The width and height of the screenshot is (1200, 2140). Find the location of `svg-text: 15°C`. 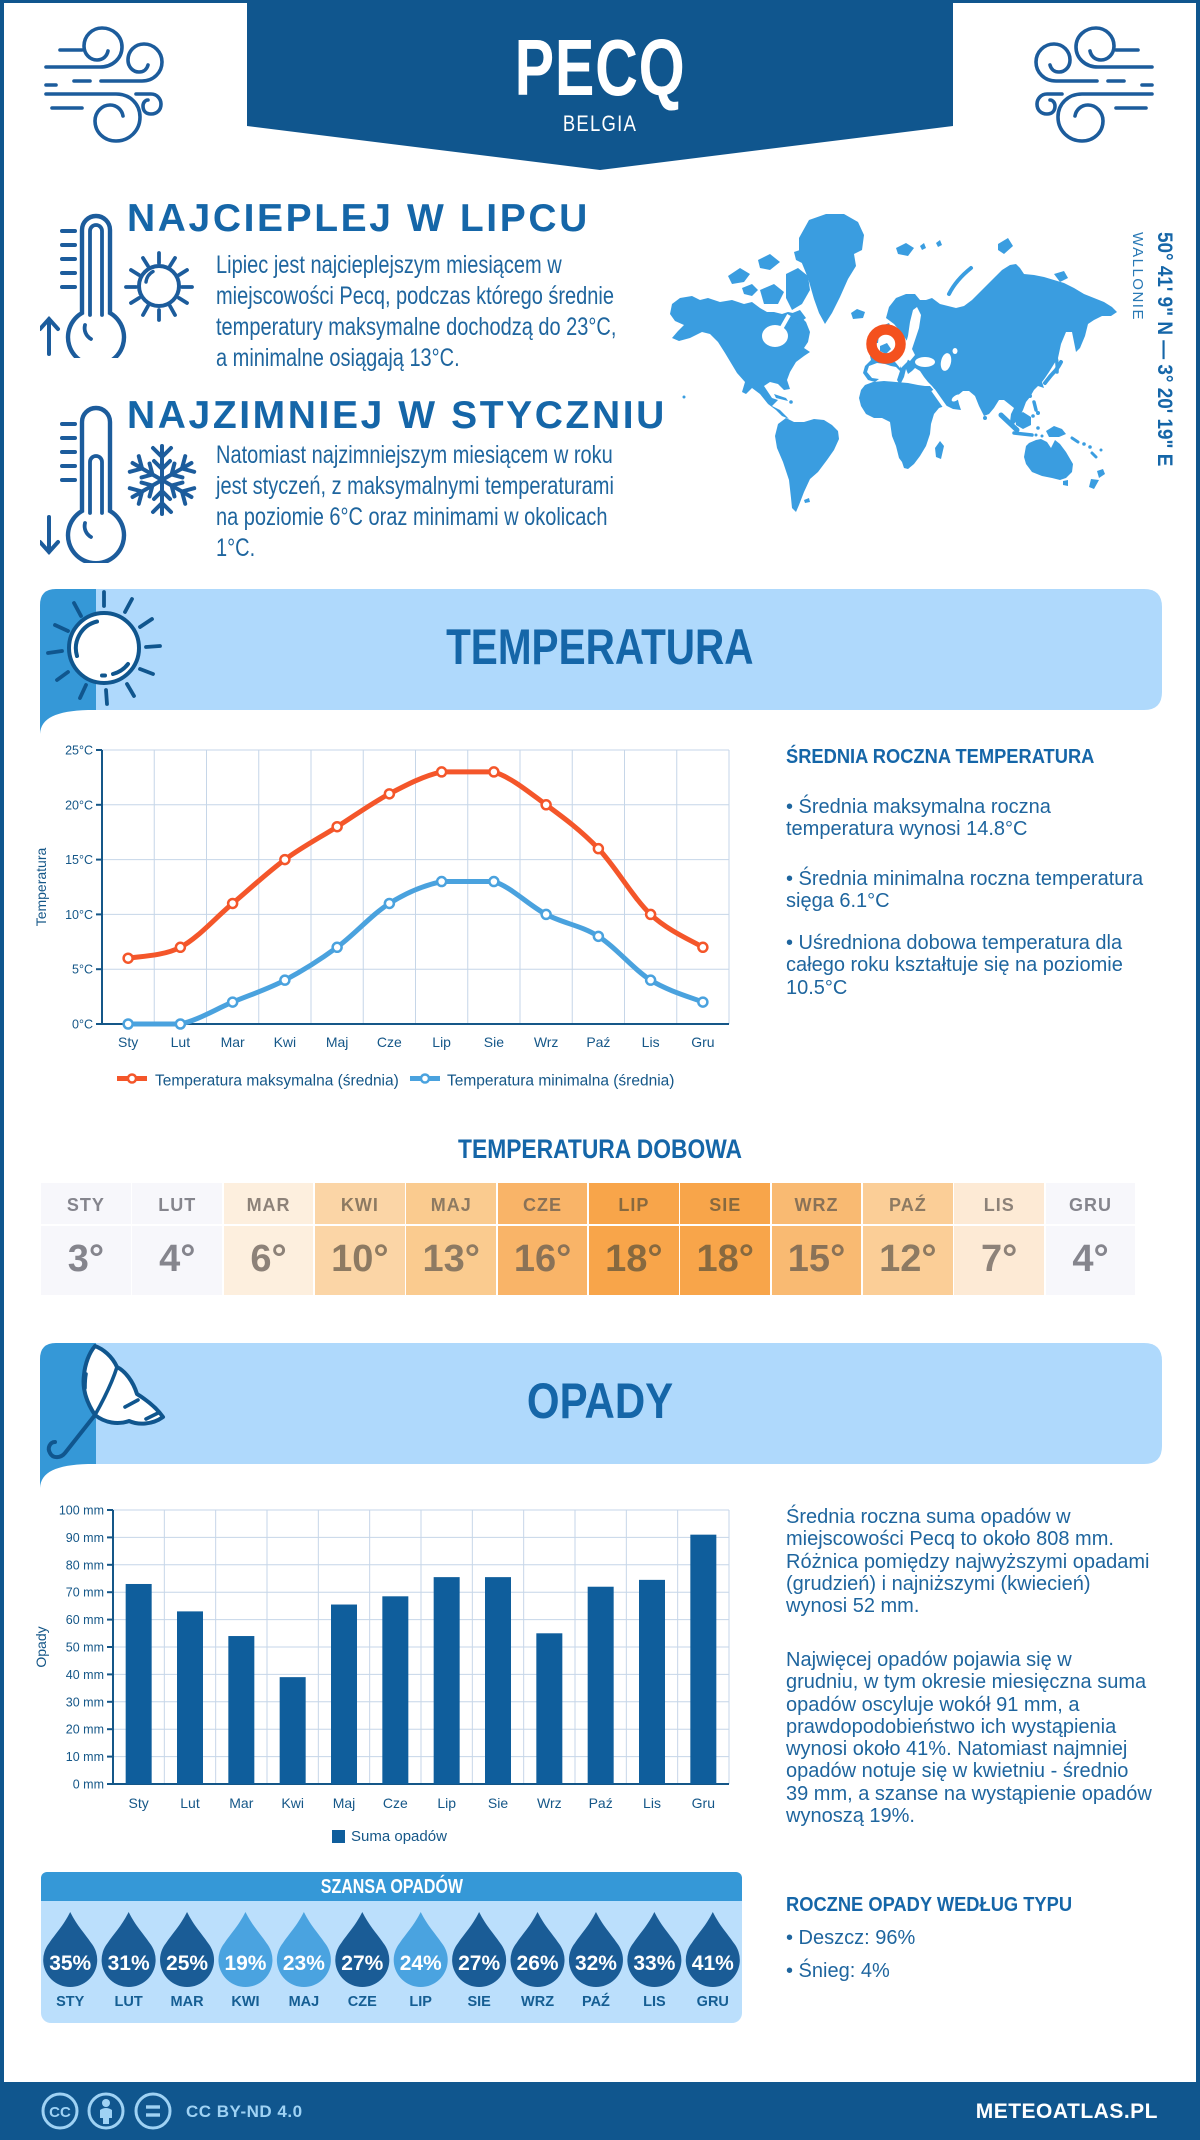

svg-text: 15°C is located at coordinates (79, 860).